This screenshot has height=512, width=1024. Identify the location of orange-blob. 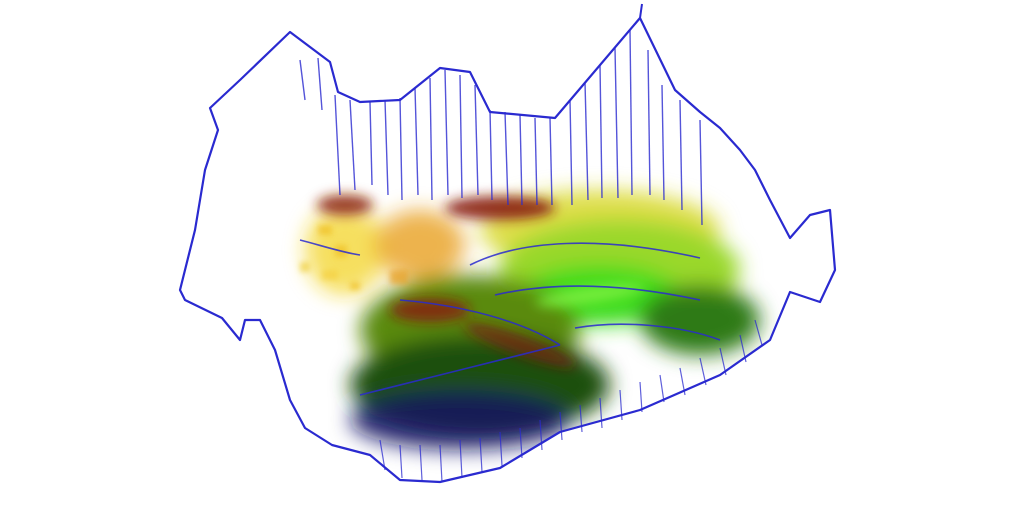
(420, 245).